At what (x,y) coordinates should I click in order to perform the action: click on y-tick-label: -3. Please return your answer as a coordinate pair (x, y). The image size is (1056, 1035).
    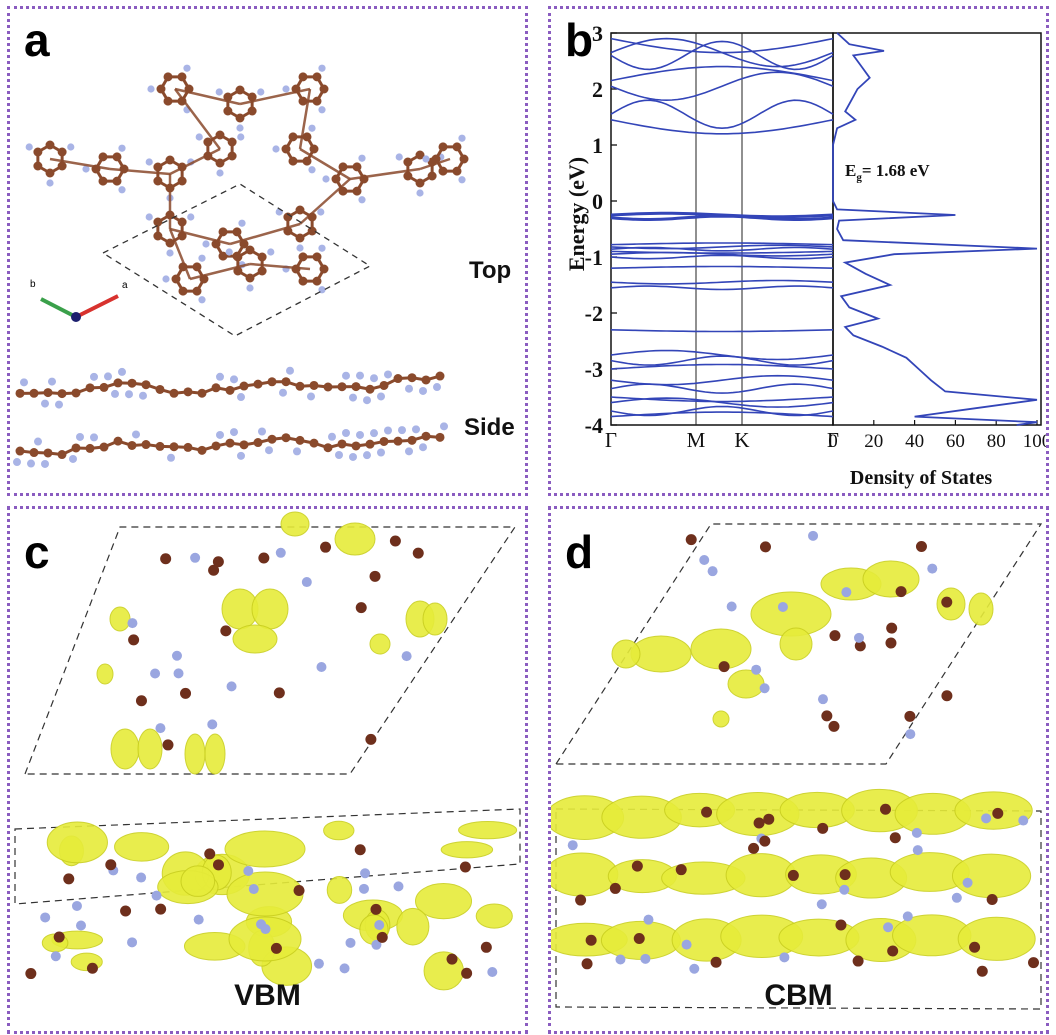
    Looking at the image, I should click on (594, 369).